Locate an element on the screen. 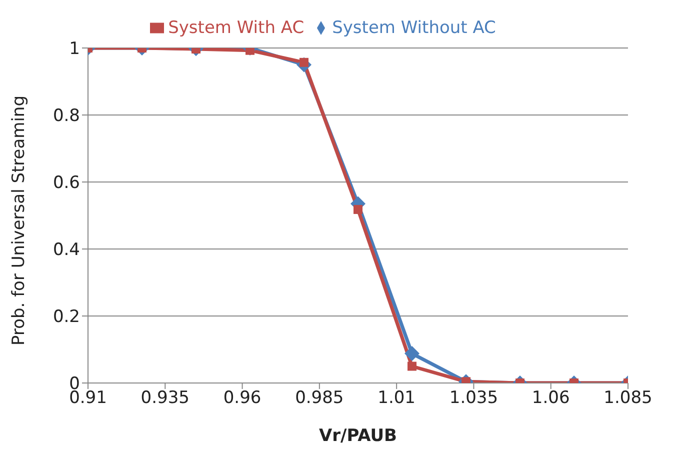 Image resolution: width=674 pixels, height=459 pixels. x-tick-label: 1.01 is located at coordinates (397, 398).